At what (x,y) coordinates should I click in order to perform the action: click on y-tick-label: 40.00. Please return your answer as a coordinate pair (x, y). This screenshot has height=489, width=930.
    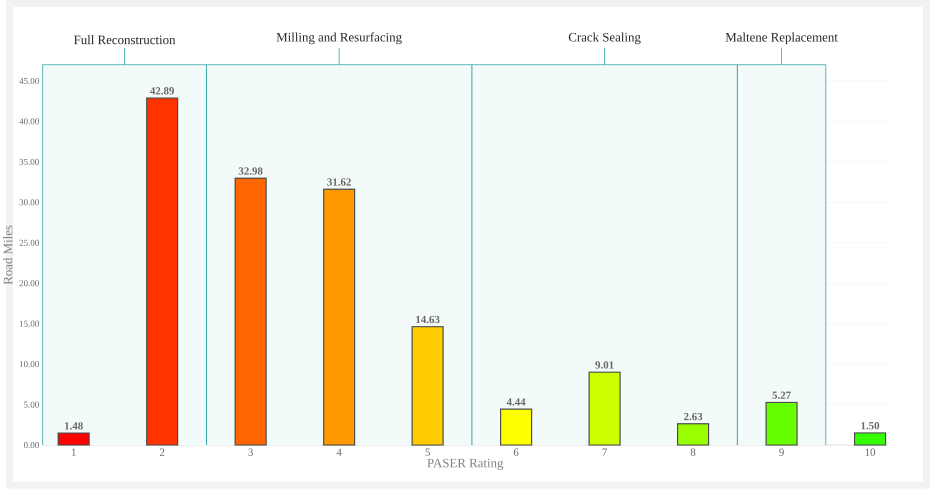
    Looking at the image, I should click on (29, 121).